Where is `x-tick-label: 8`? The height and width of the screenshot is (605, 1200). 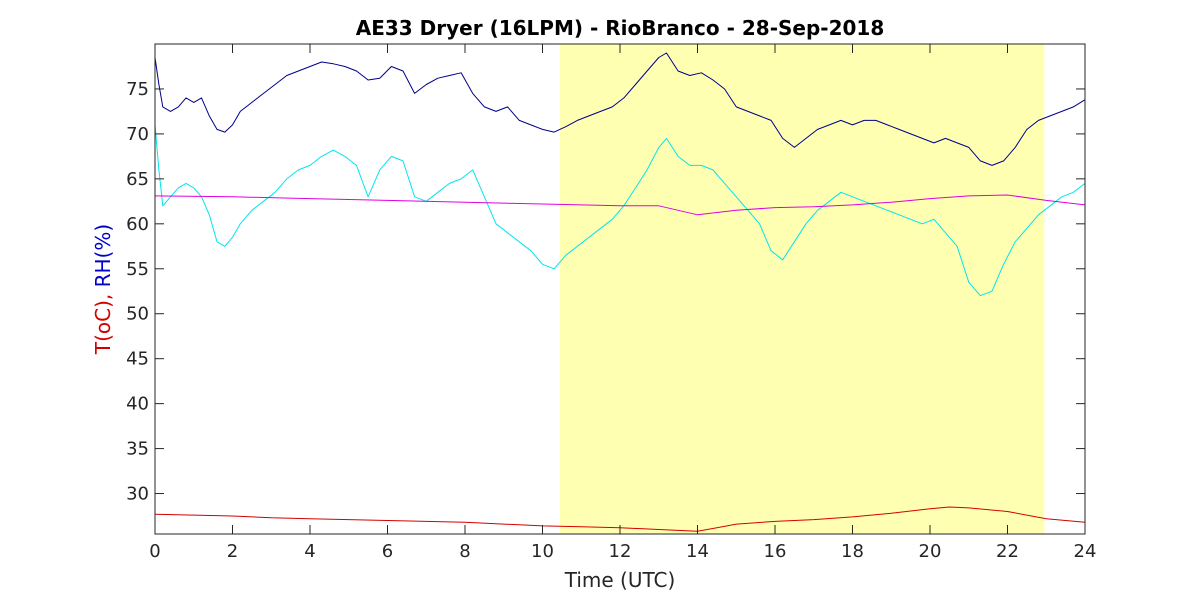
x-tick-label: 8 is located at coordinates (464, 551).